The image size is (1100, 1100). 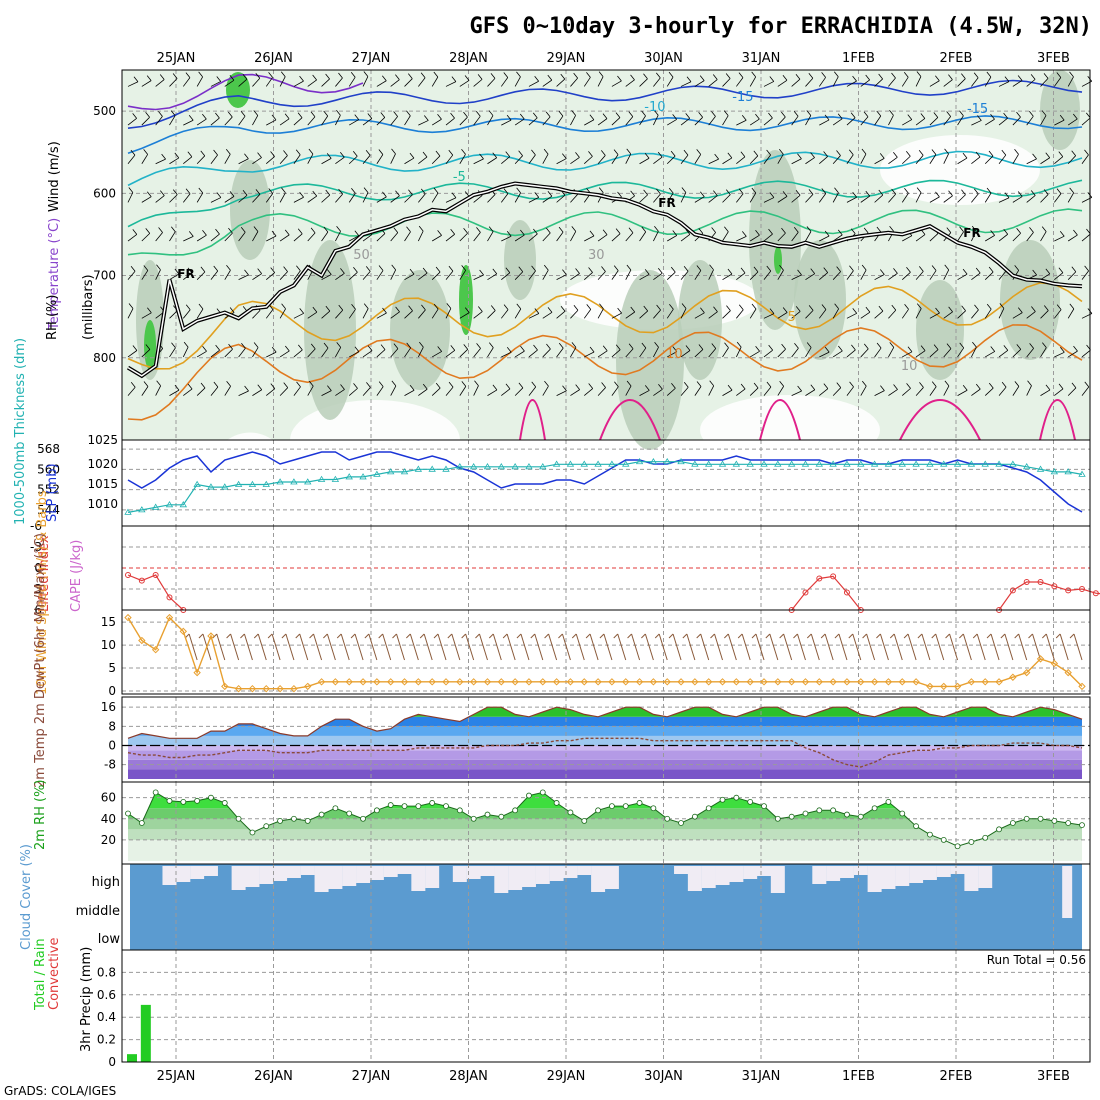 What do you see at coordinates (1030, 300) in the screenshot?
I see `rh-moist-region` at bounding box center [1030, 300].